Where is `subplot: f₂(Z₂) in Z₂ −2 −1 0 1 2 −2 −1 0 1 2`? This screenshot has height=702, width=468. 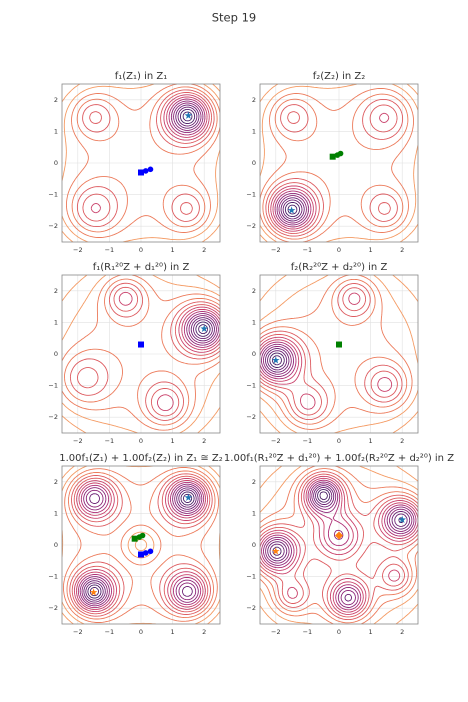
subplot: f₂(Z₂) in Z₂ −2 −1 0 1 2 −2 −1 0 1 2 is located at coordinates (332, 162).